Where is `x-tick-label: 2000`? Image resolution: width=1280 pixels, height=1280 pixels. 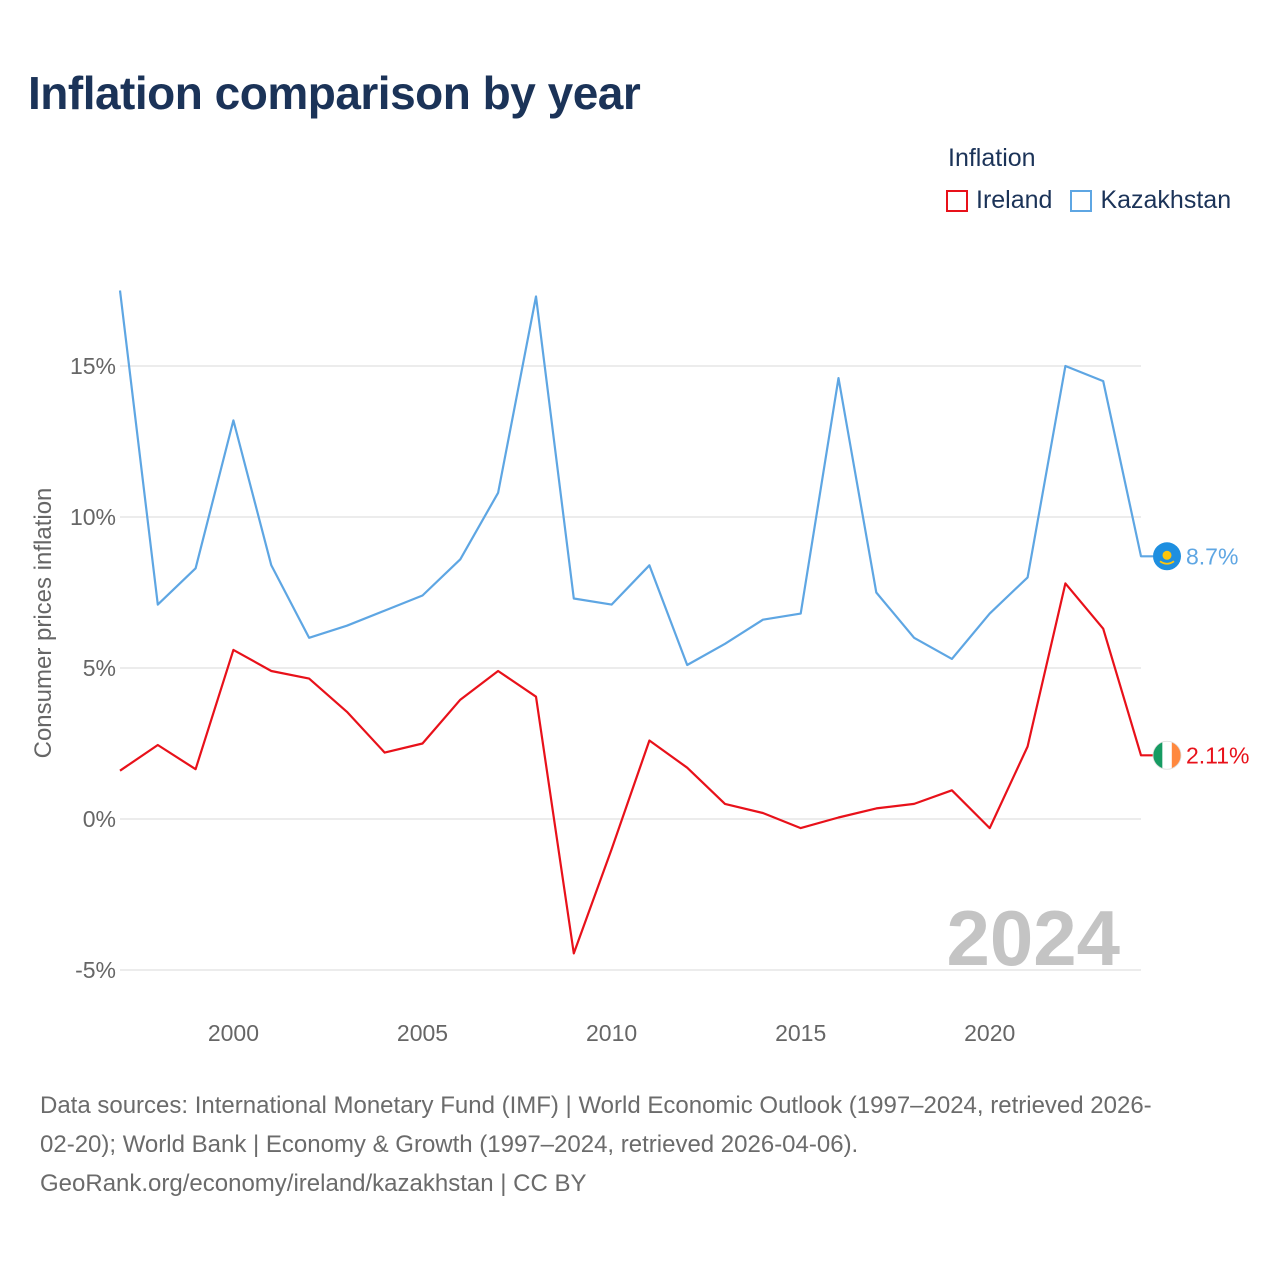 x-tick-label: 2000 is located at coordinates (233, 1033).